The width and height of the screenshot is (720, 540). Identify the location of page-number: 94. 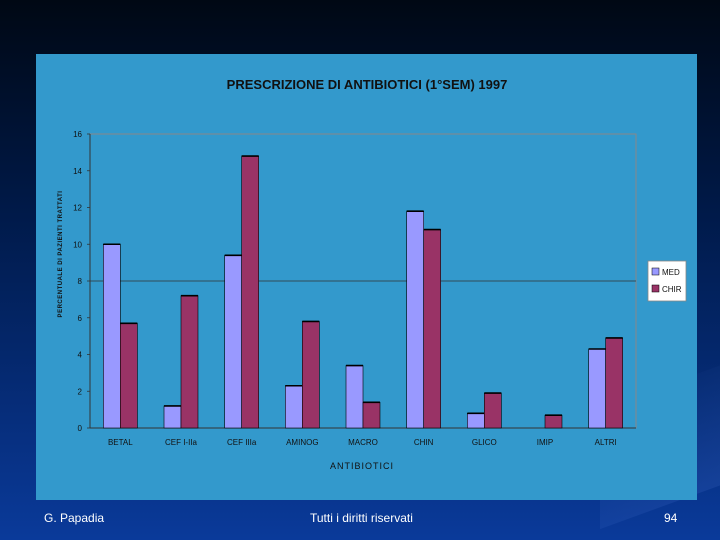
(671, 518).